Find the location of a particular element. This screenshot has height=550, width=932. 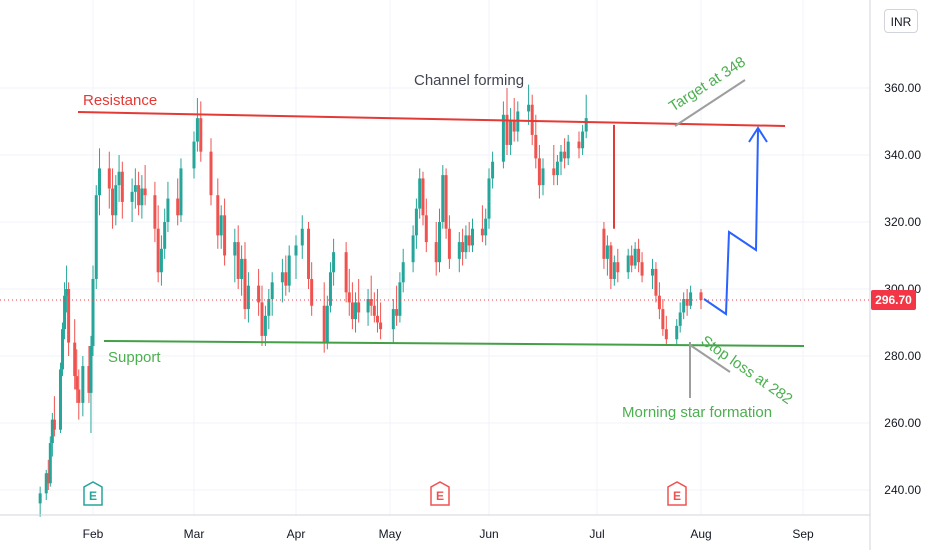

x-tick-label: Jul is located at coordinates (596, 534).